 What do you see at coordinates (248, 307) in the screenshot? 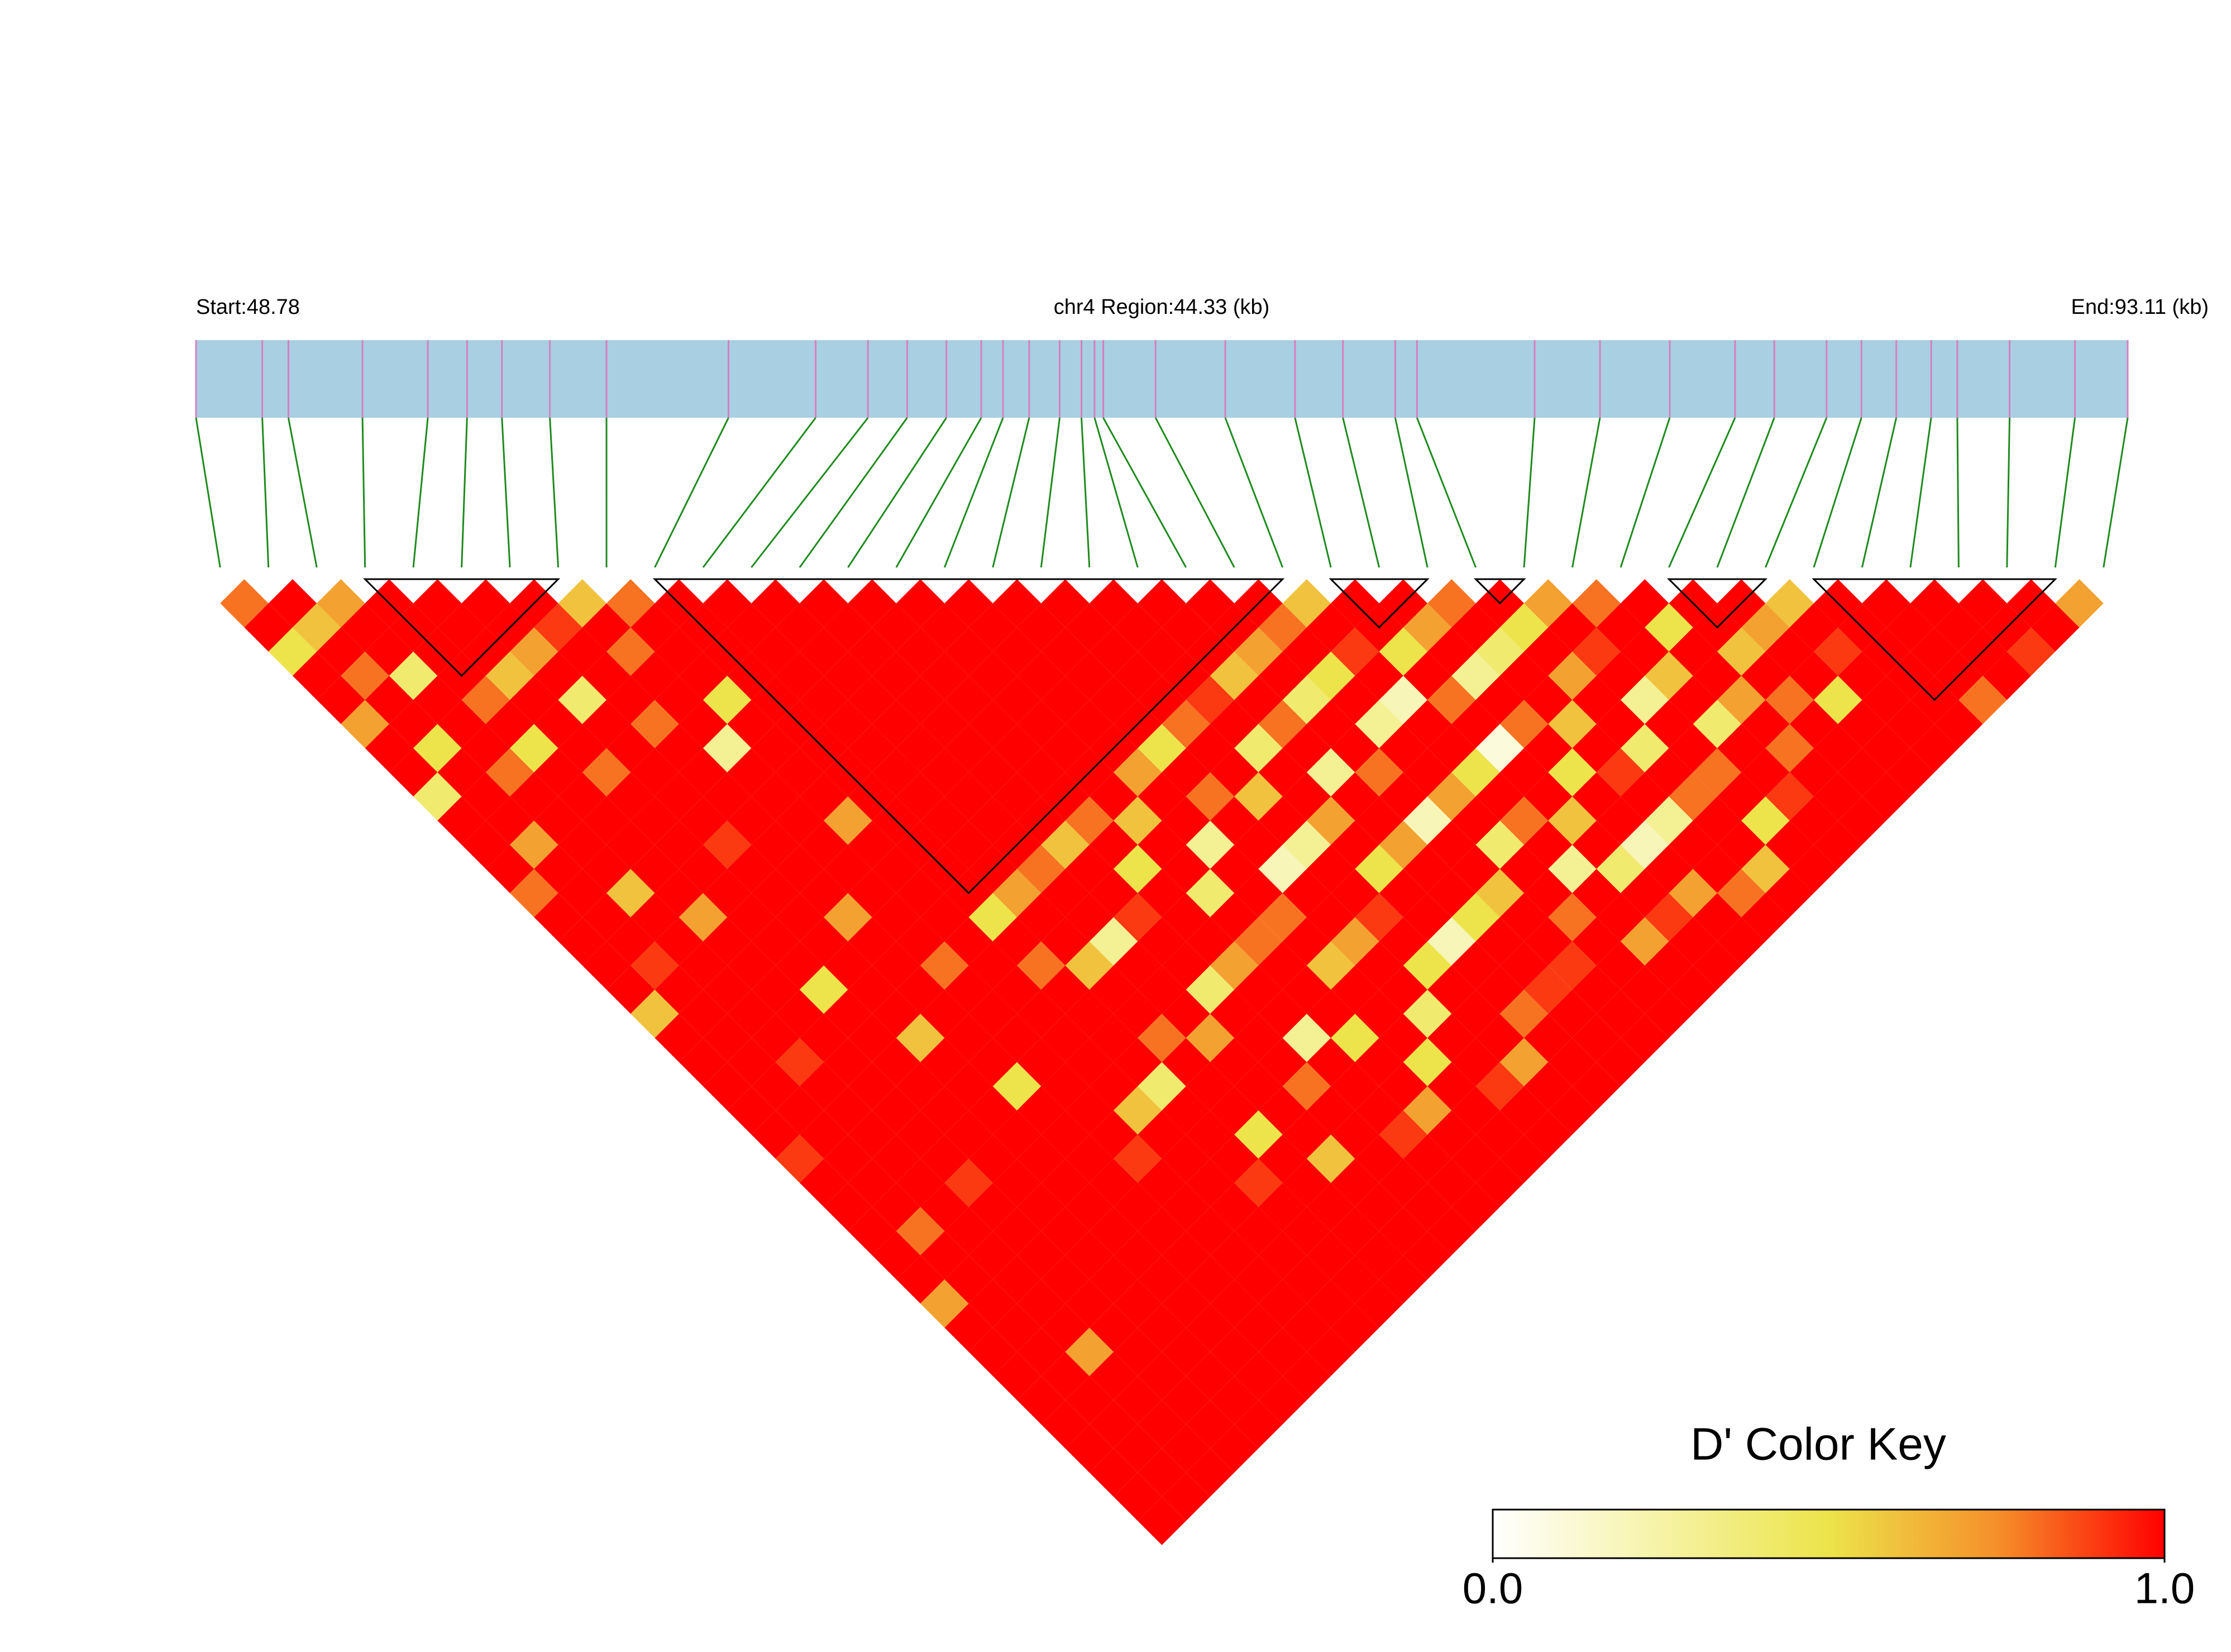
I see `start-label: Start:48.78` at bounding box center [248, 307].